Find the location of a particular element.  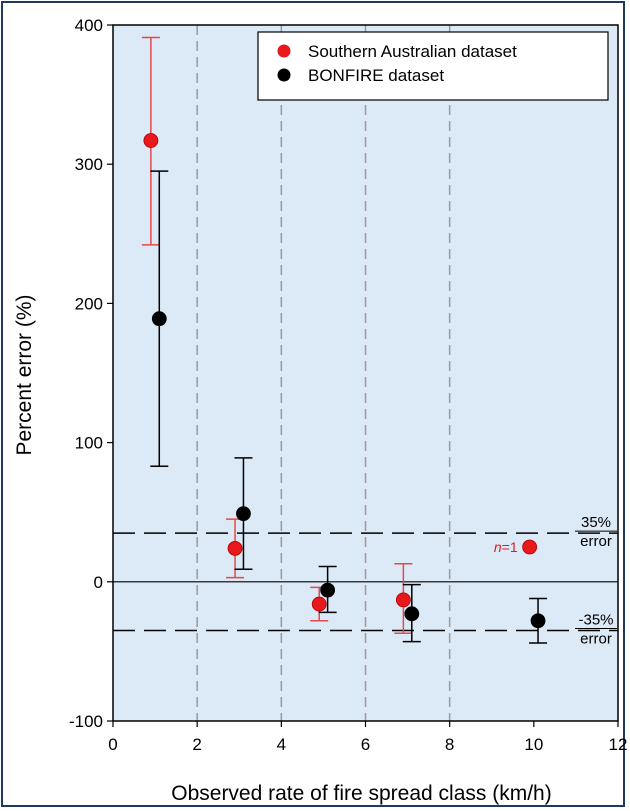

y-tick-label: -100 is located at coordinates (86, 721).